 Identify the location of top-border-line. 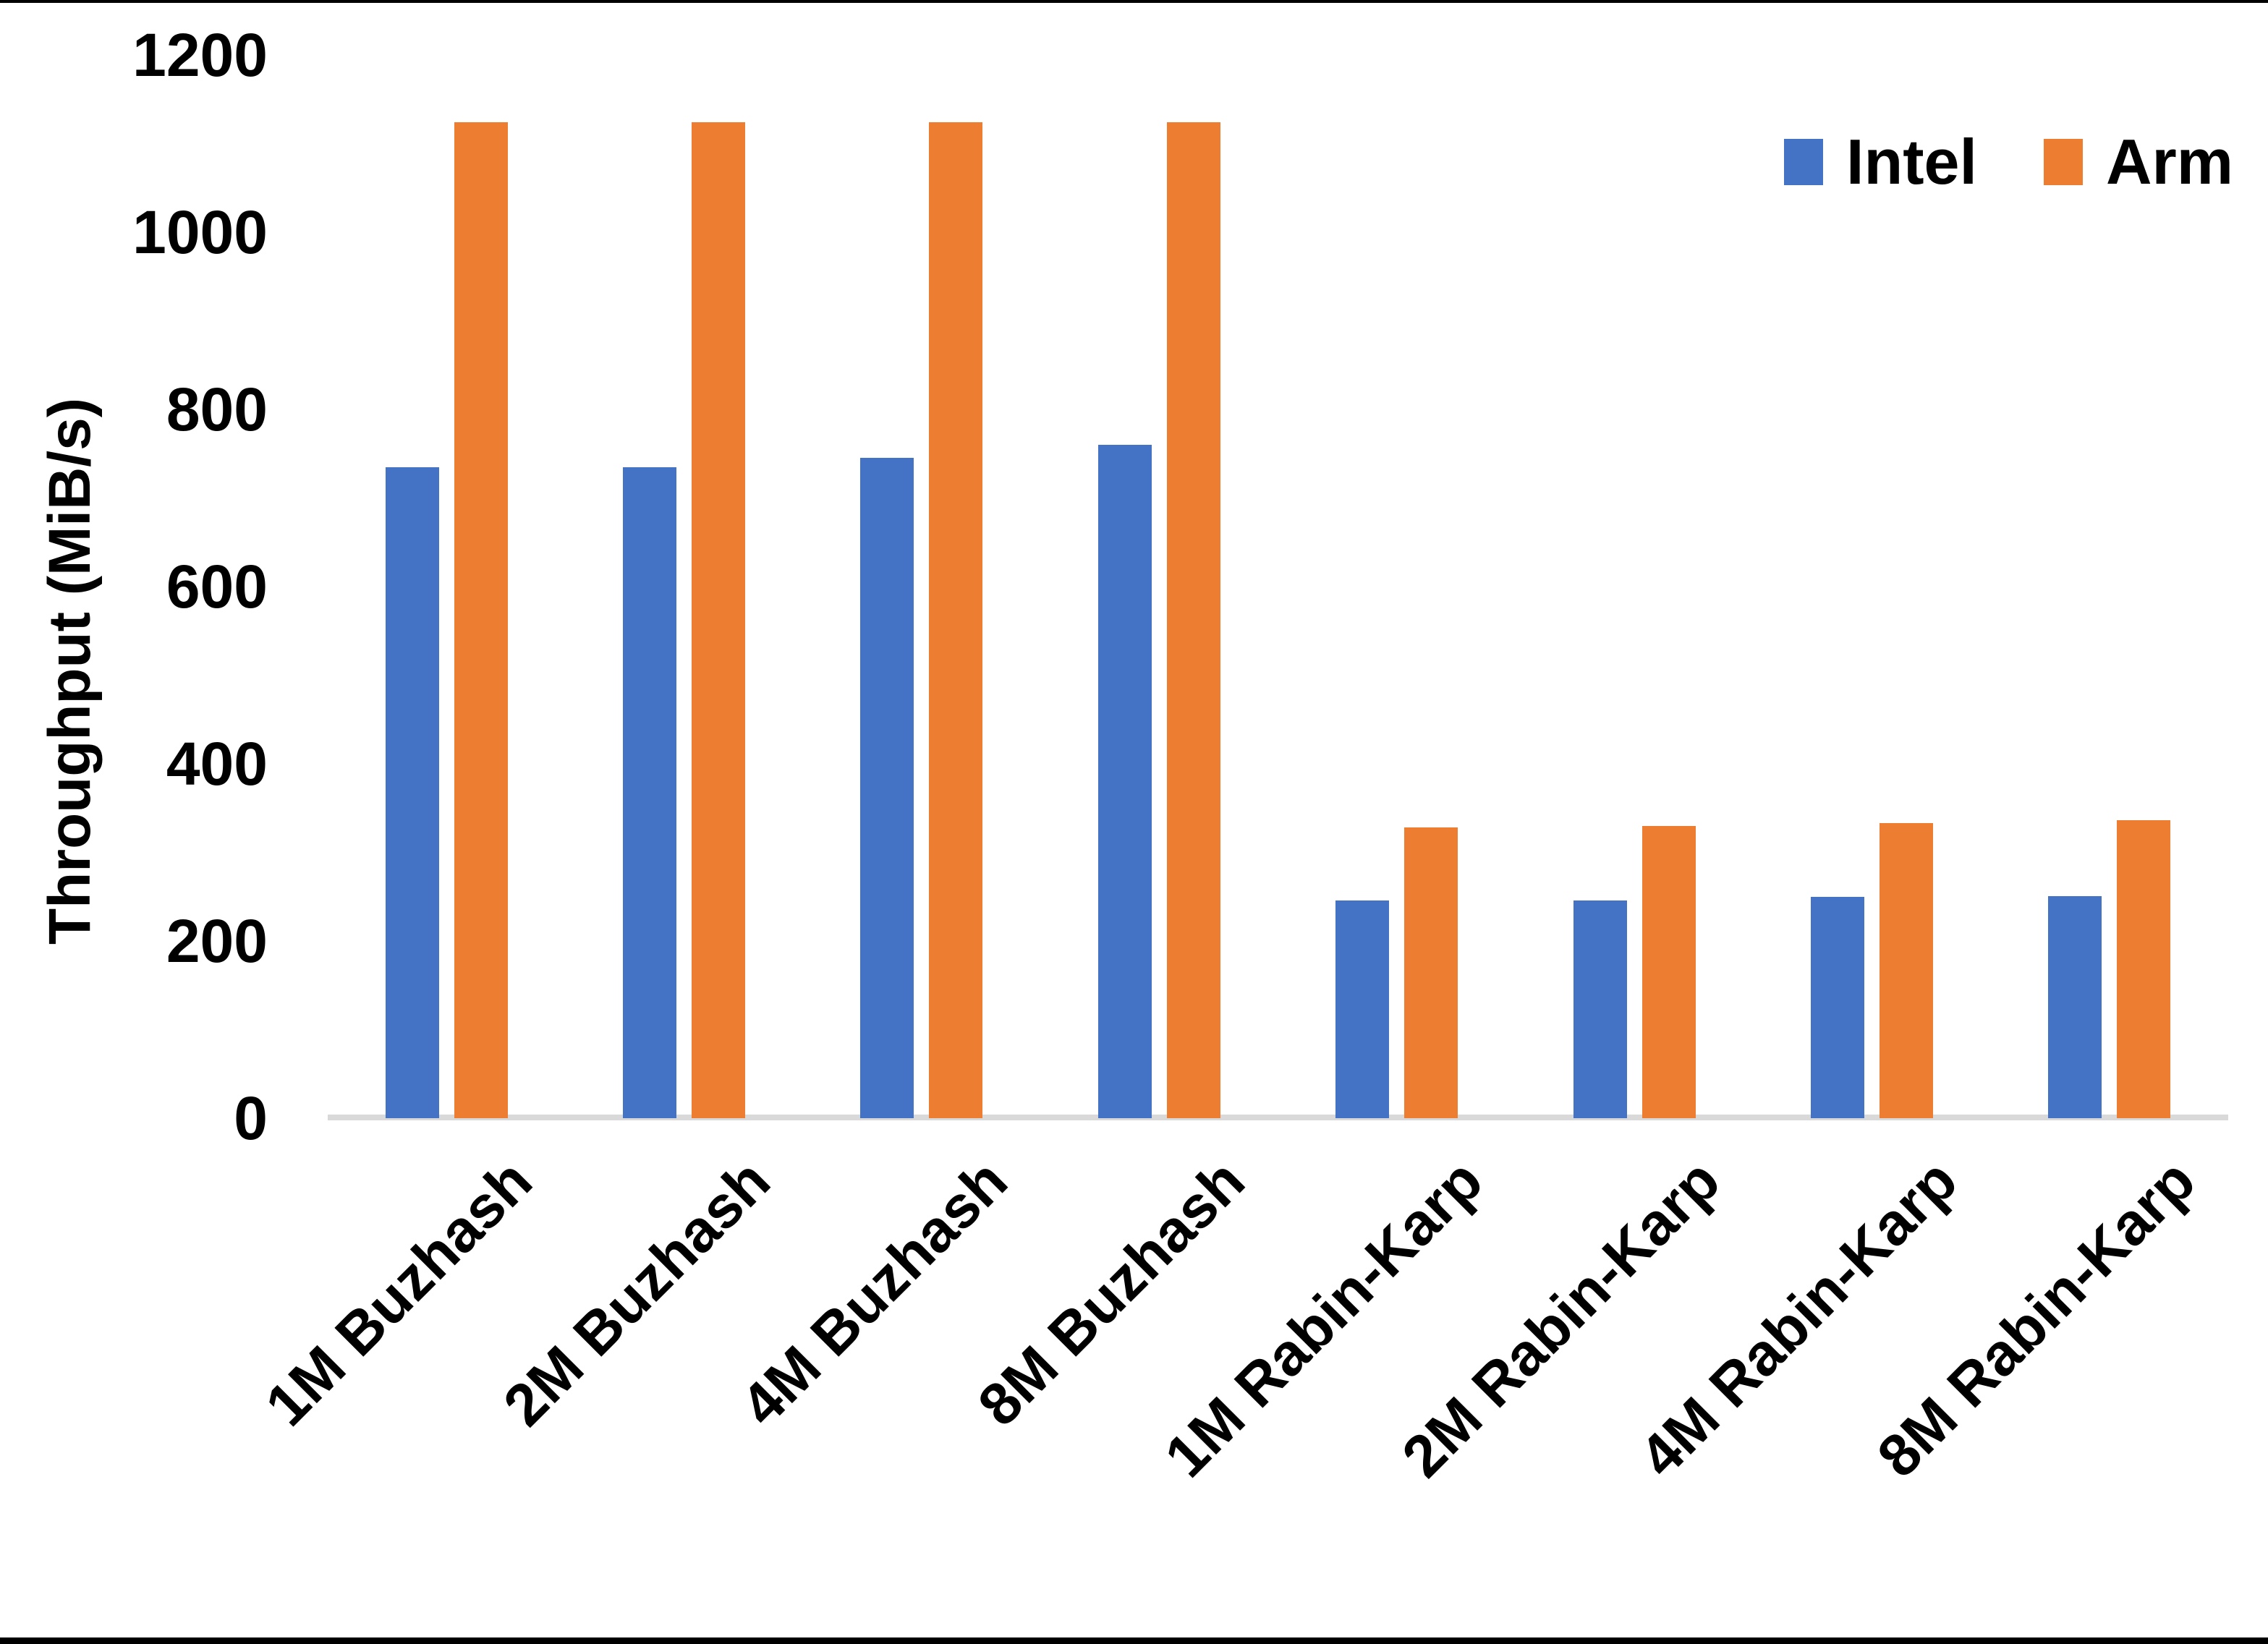
(1134, 1).